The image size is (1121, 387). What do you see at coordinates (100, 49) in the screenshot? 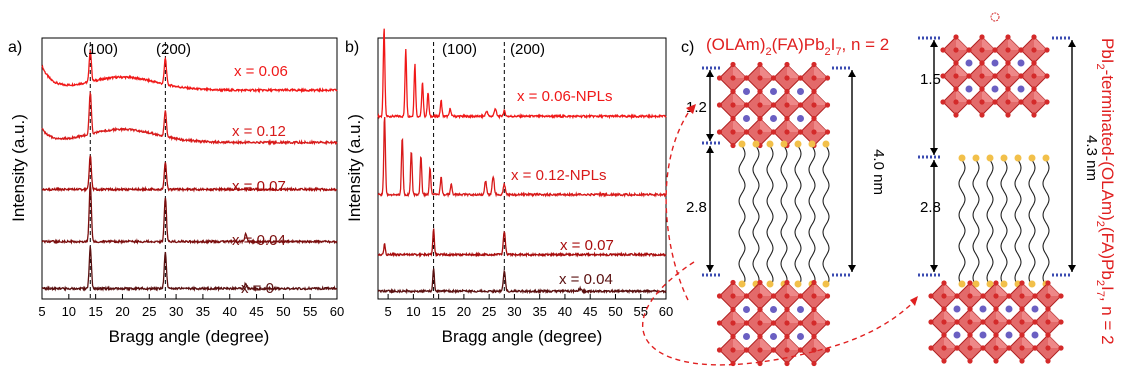
I see `panel-a-marker-100: (100)` at bounding box center [100, 49].